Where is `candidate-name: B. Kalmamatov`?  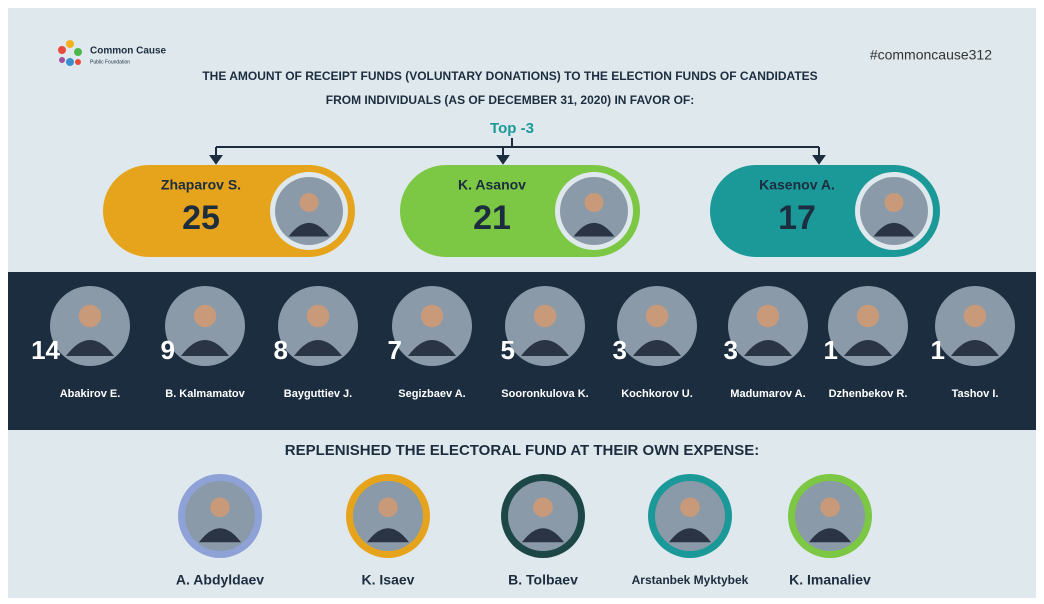 candidate-name: B. Kalmamatov is located at coordinates (205, 394).